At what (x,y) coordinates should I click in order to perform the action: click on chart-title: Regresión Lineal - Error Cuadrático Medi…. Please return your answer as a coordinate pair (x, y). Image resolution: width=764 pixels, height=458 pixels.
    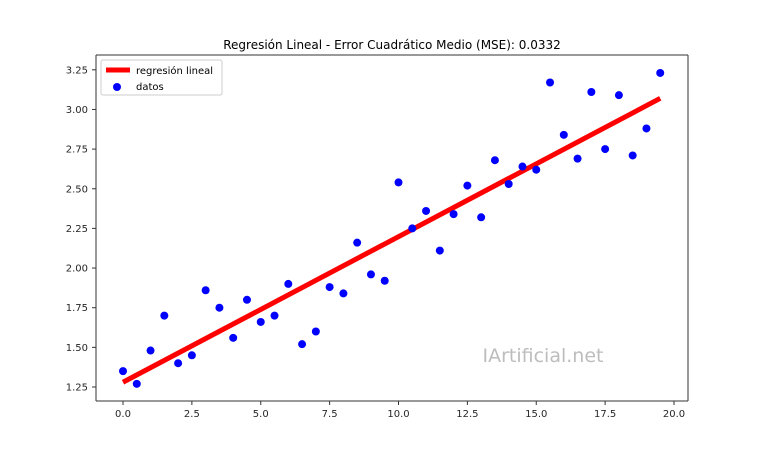
    Looking at the image, I should click on (392, 45).